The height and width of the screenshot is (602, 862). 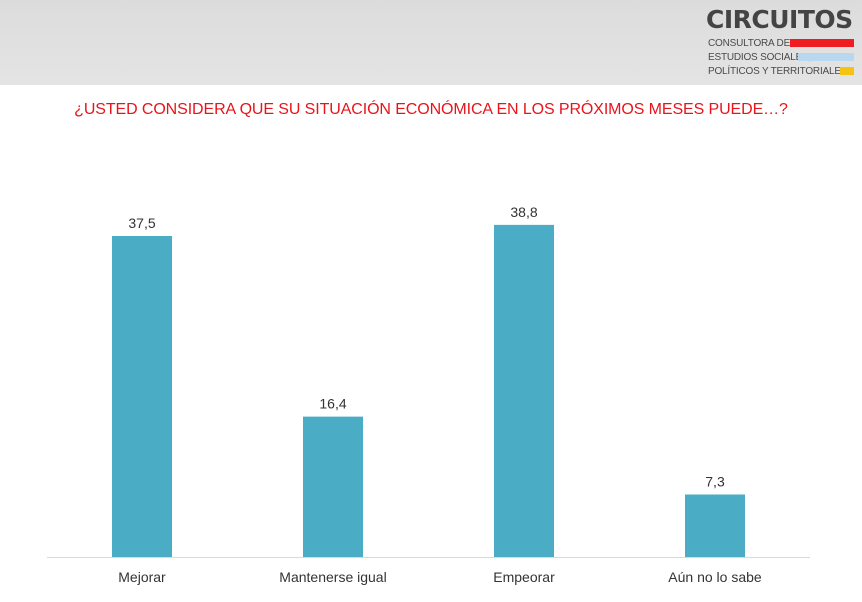 What do you see at coordinates (524, 577) in the screenshot?
I see `category-label: Empeorar` at bounding box center [524, 577].